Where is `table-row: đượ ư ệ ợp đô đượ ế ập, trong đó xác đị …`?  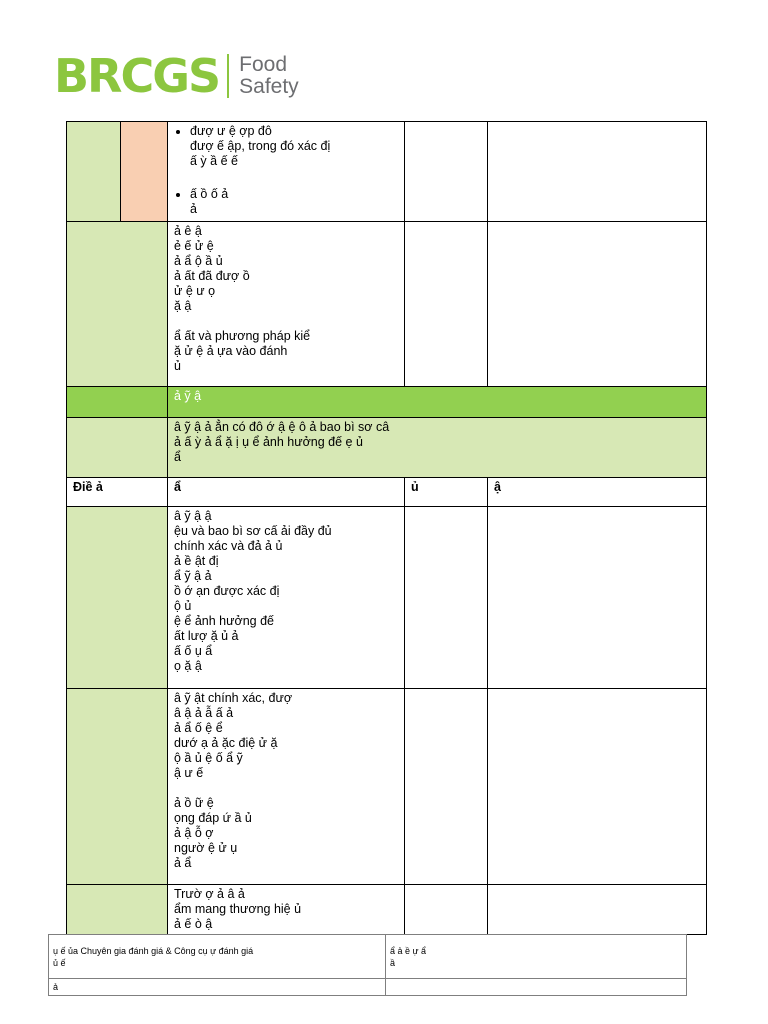 table-row: đượ ư ệ ợp đô đượ ế ập, trong đó xác đị … is located at coordinates (386, 171).